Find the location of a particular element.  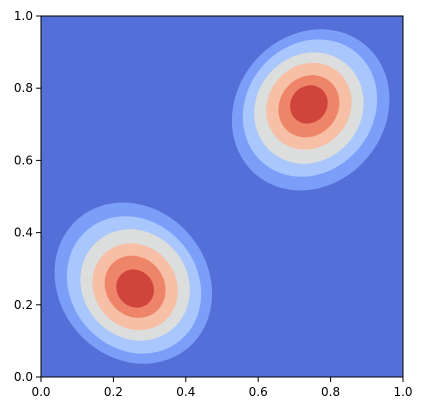

y-tick-label: 0.2 is located at coordinates (23, 305).